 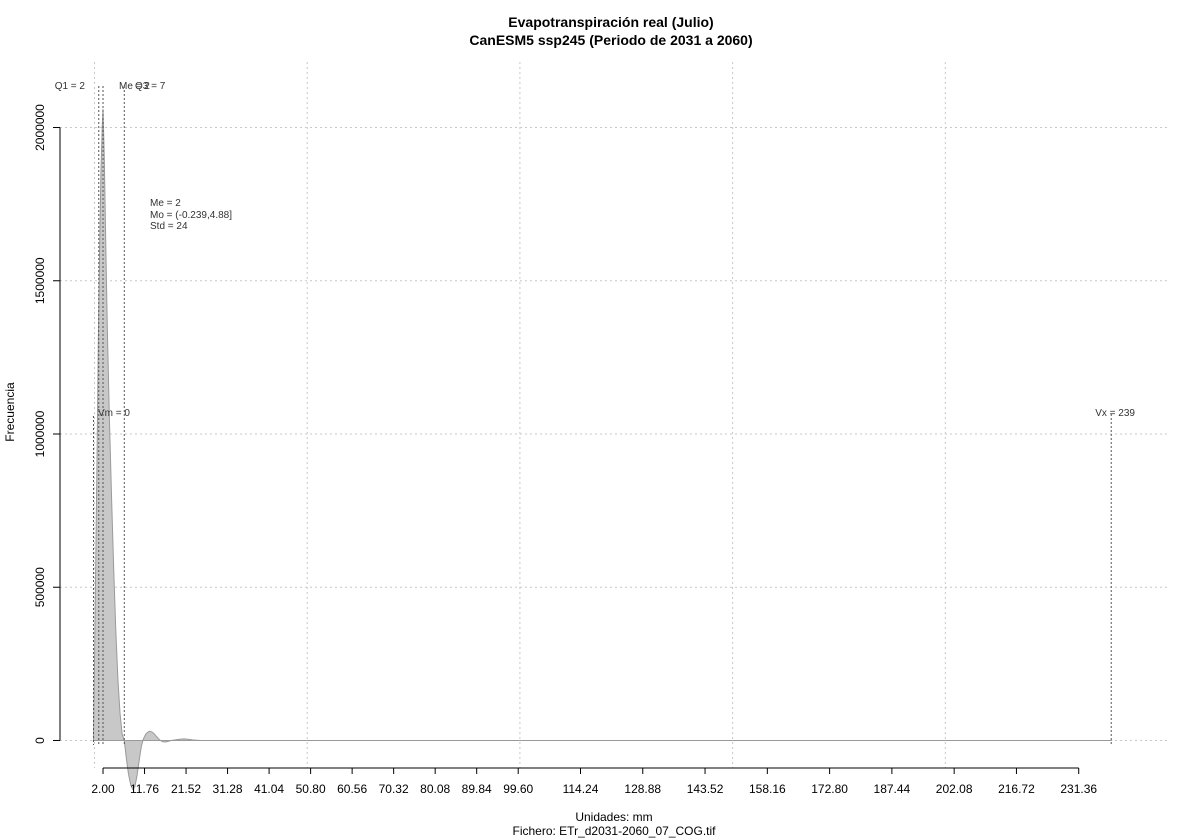 What do you see at coordinates (144, 789) in the screenshot?
I see `x-tick-label: 11.76` at bounding box center [144, 789].